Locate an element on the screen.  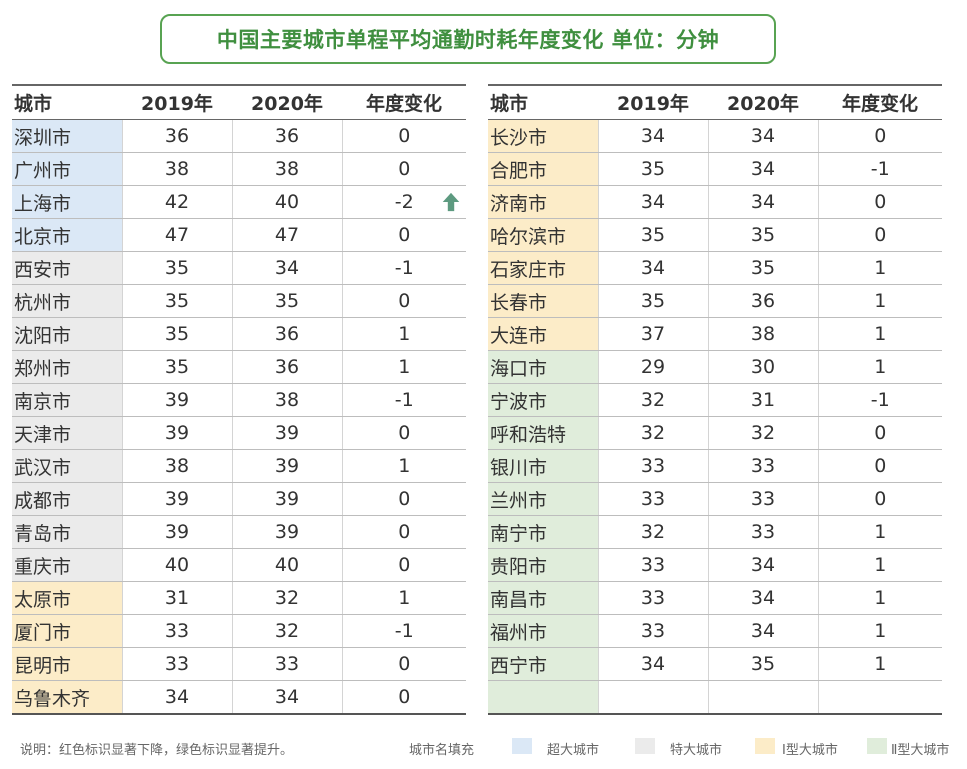
city-cell: 哈尔滨市 is located at coordinates (543, 235).